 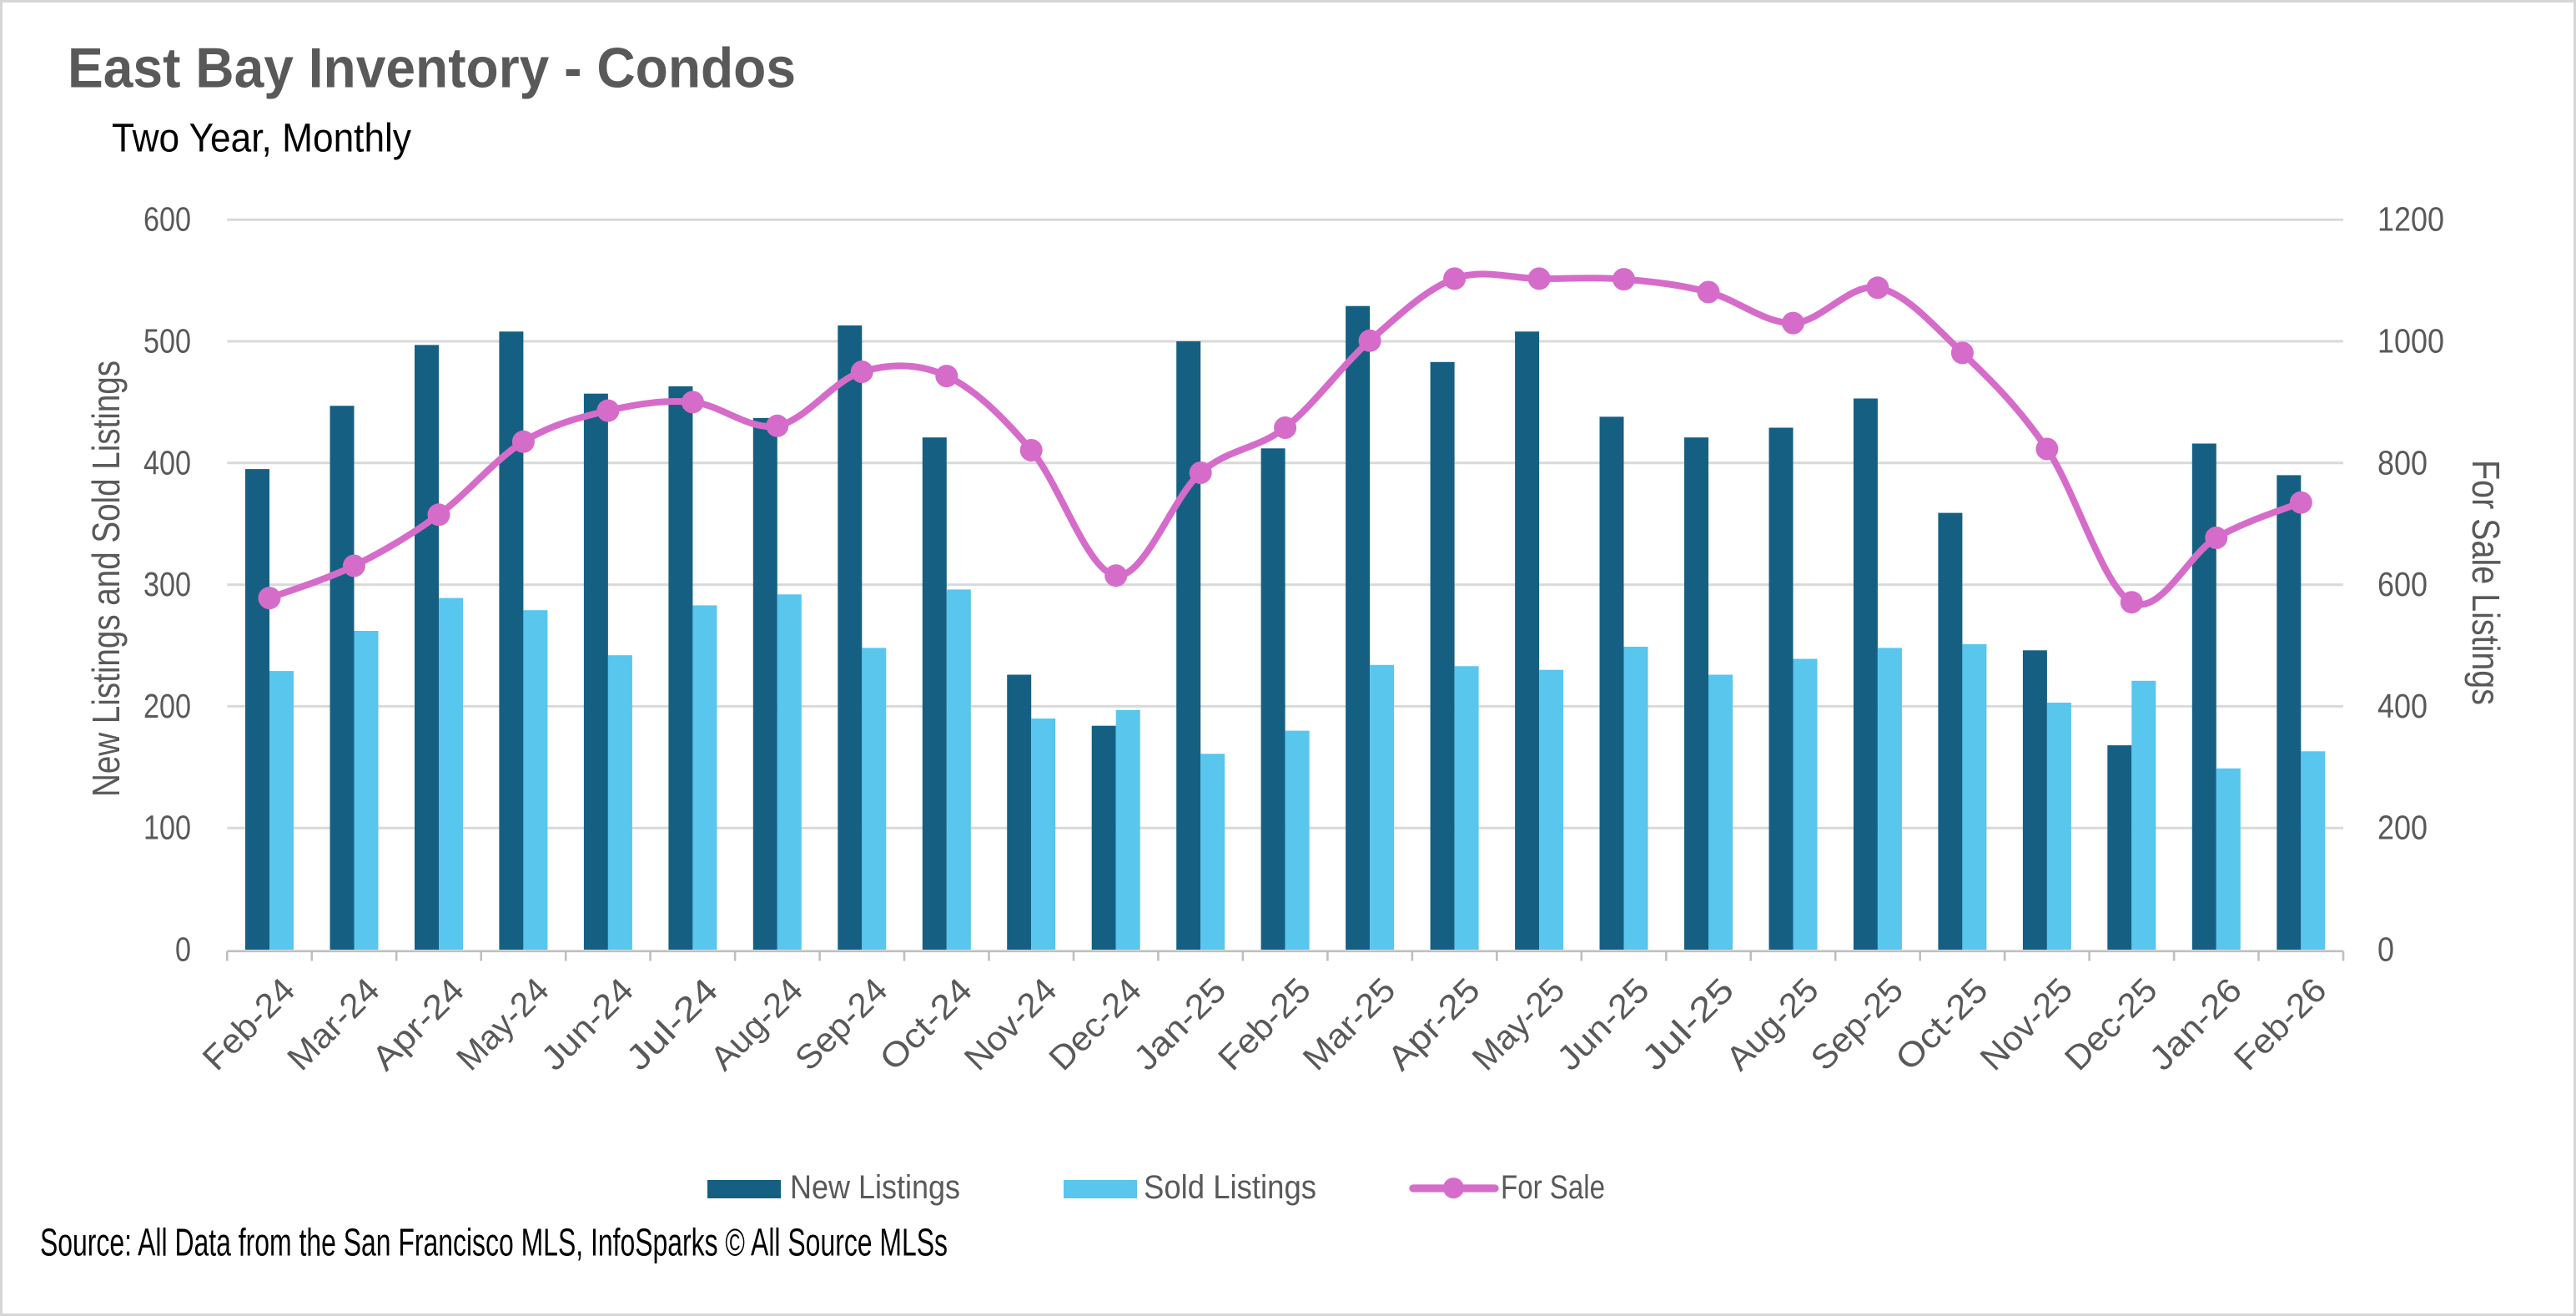 What do you see at coordinates (1230, 1187) in the screenshot?
I see `svg-text: Sold Listings` at bounding box center [1230, 1187].